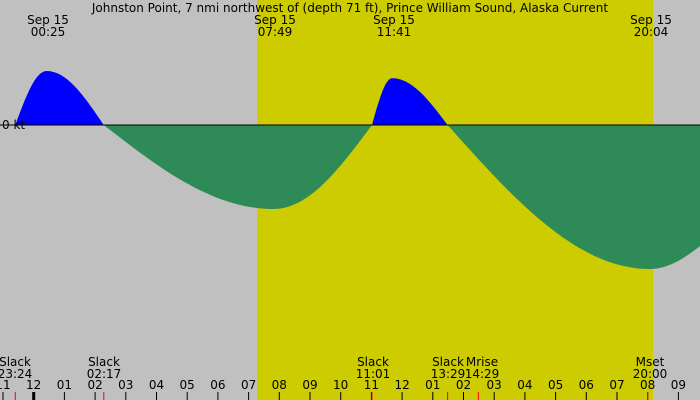 This screenshot has height=400, width=700. Describe the element at coordinates (16, 374) in the screenshot. I see `slack-time: 23:24` at that location.